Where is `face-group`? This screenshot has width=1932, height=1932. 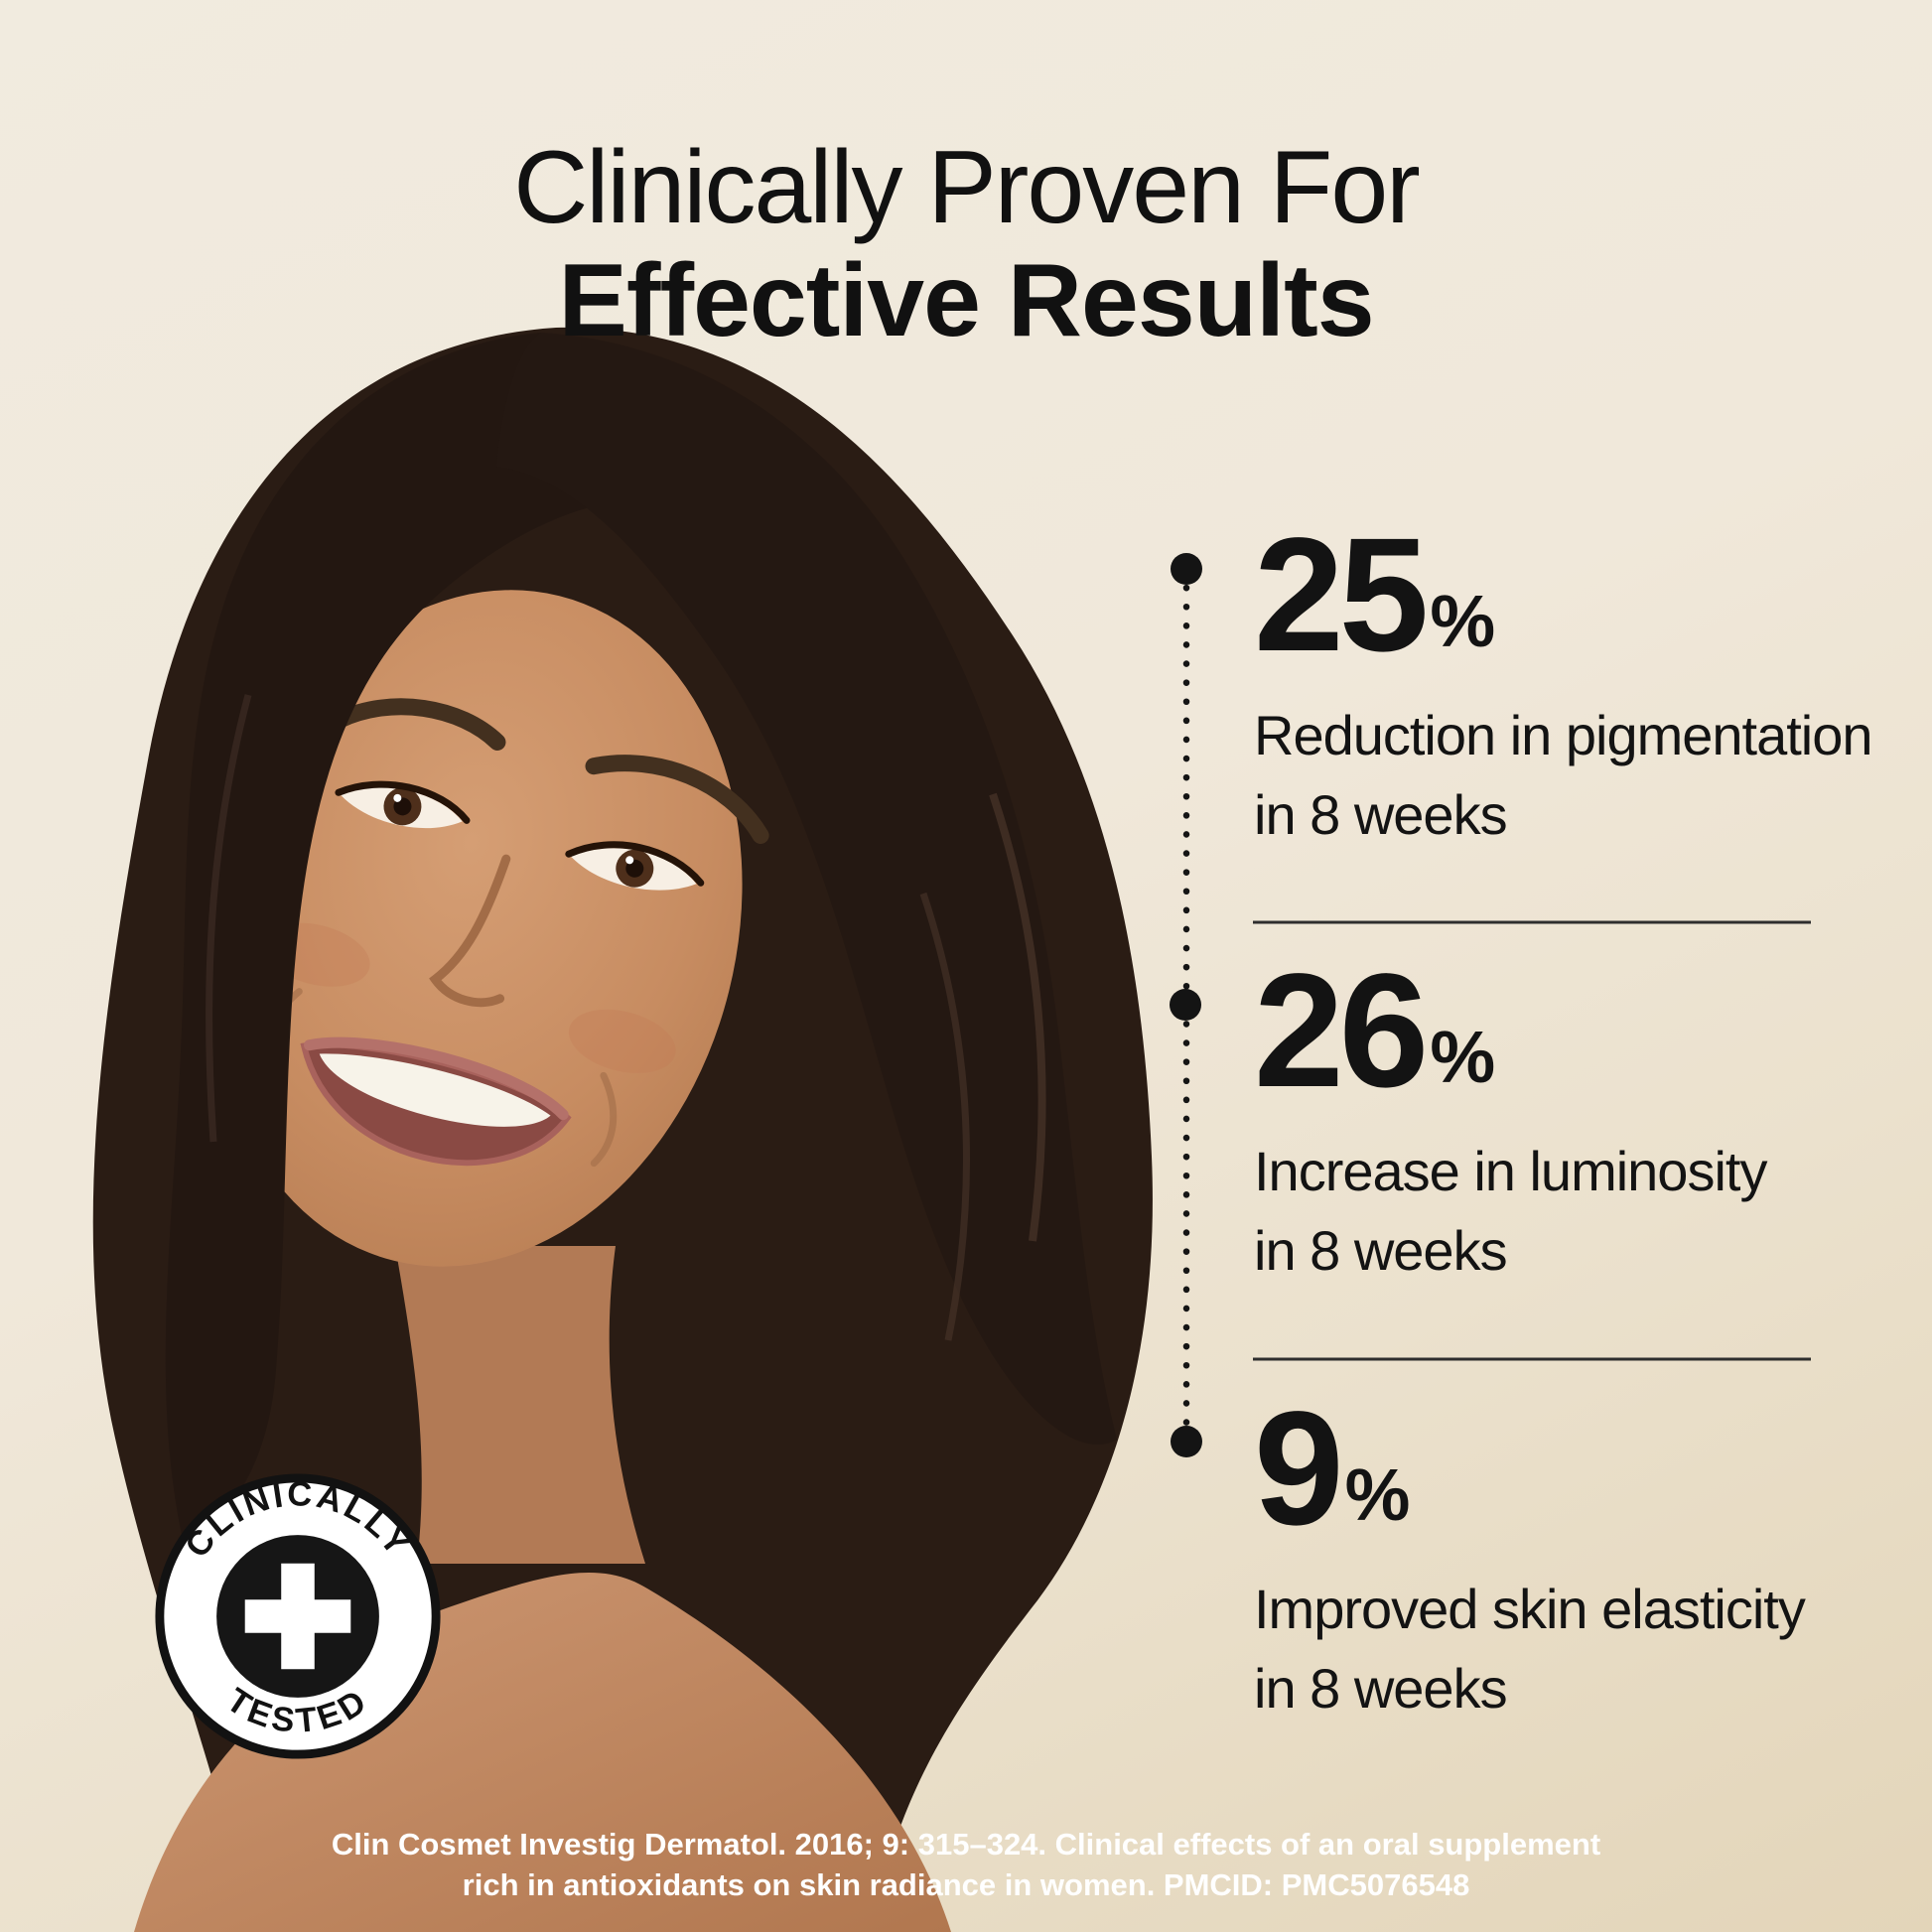
face-group is located at coordinates (490, 929).